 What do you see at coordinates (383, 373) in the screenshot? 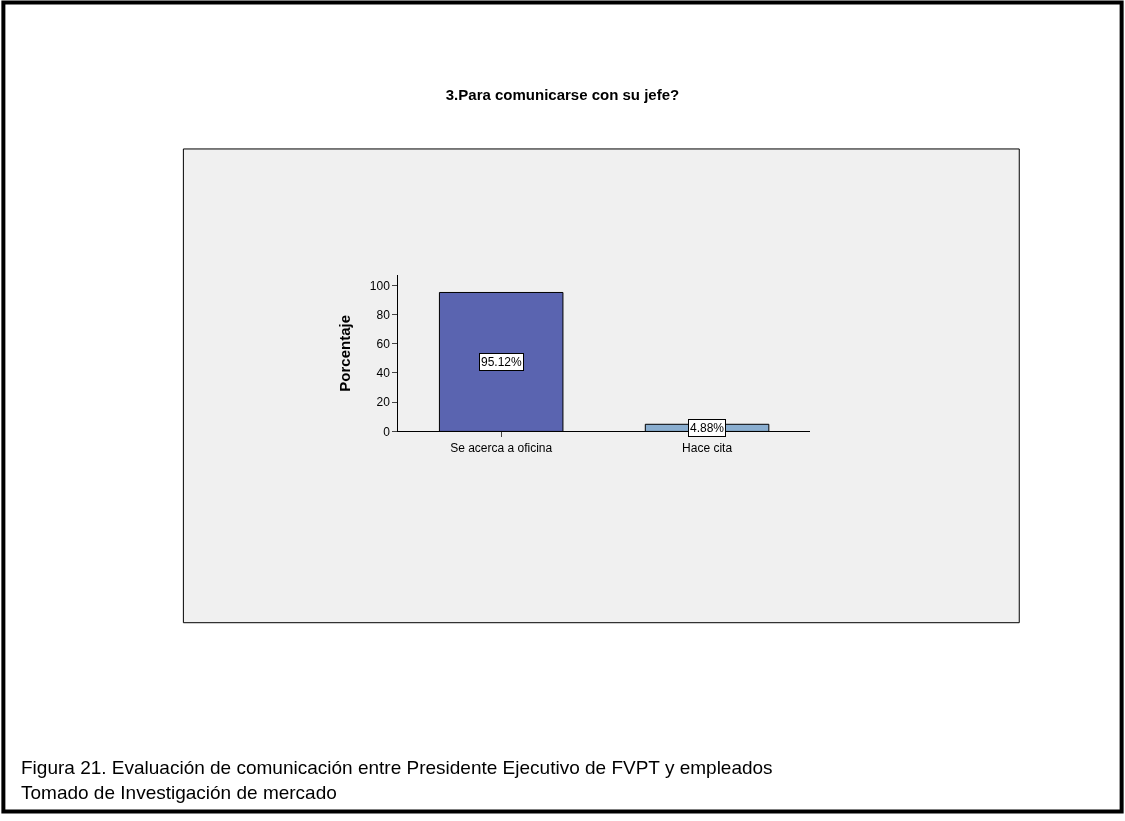
I see `y-tick-label: 40` at bounding box center [383, 373].